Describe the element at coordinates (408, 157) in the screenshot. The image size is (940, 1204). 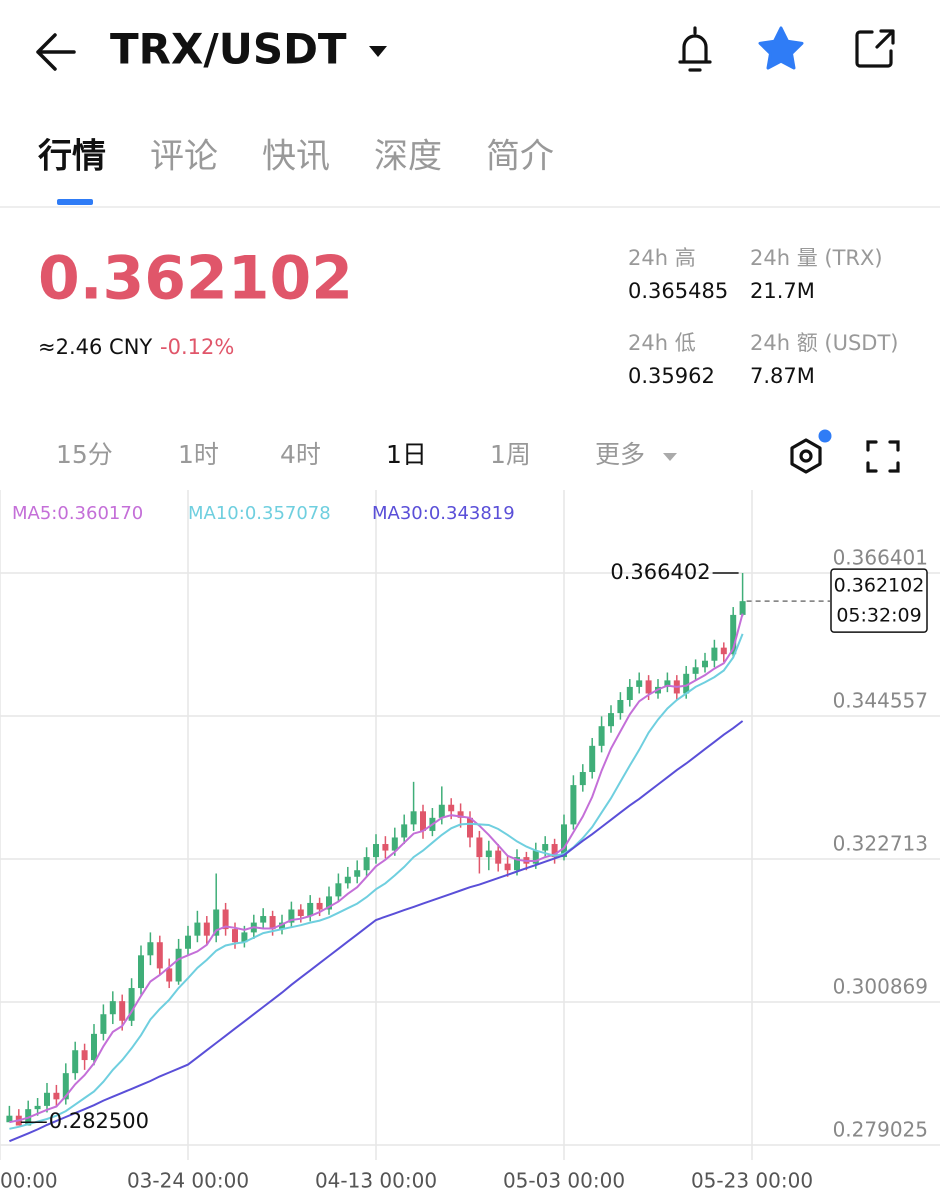
I see `tab: 深度` at that location.